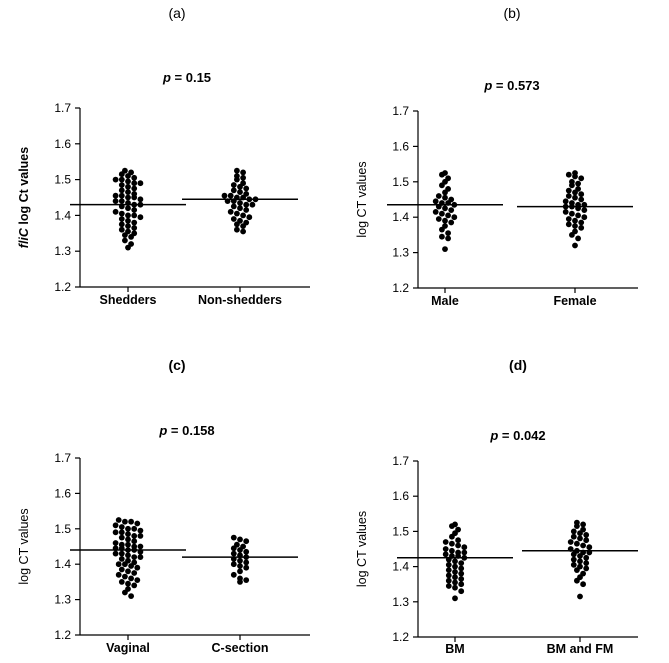 This screenshot has width=669, height=663. What do you see at coordinates (62, 108) in the screenshot?
I see `y-tick-label: 1.7` at bounding box center [62, 108].